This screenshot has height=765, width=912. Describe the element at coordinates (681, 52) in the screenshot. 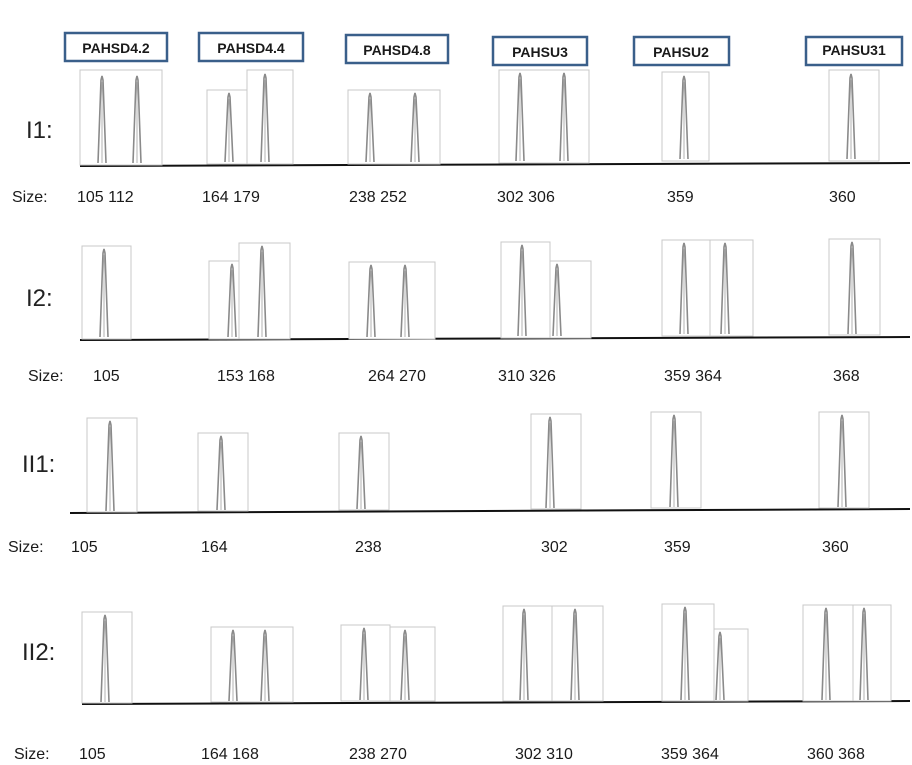

I see `marker-label: PAHSU2` at that location.